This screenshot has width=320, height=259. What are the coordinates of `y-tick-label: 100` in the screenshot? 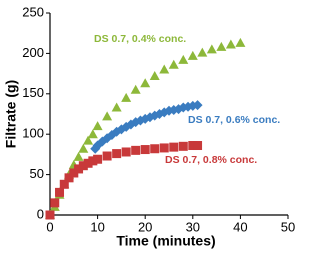 It's located at (33, 133).